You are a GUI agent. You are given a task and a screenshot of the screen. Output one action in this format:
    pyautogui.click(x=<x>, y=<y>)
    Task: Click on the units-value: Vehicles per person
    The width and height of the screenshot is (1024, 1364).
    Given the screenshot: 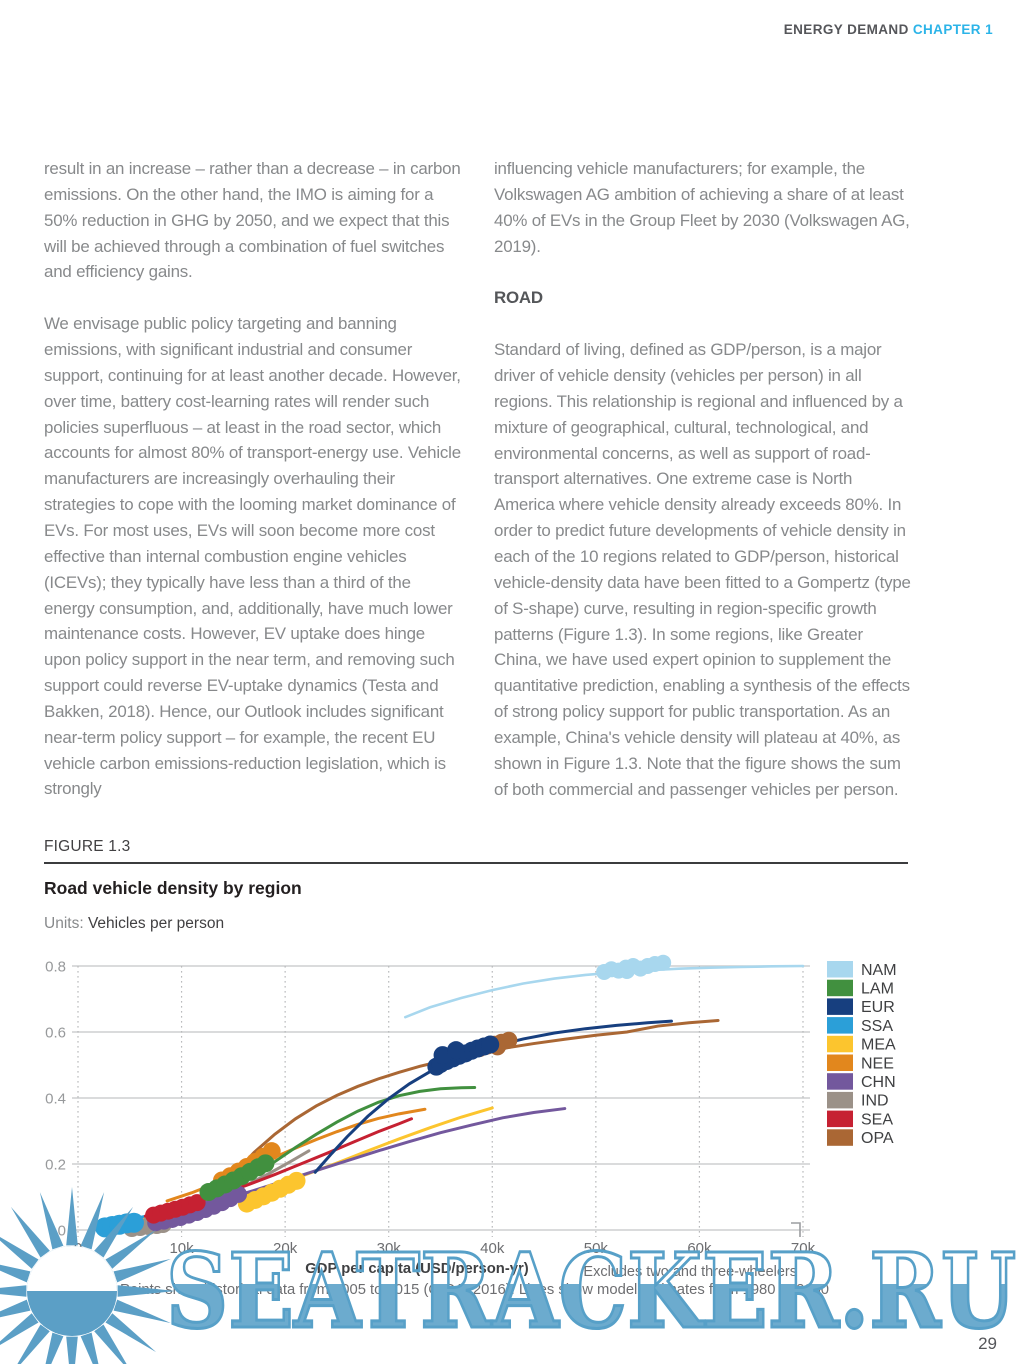 What is the action you would take?
    pyautogui.click(x=156, y=923)
    